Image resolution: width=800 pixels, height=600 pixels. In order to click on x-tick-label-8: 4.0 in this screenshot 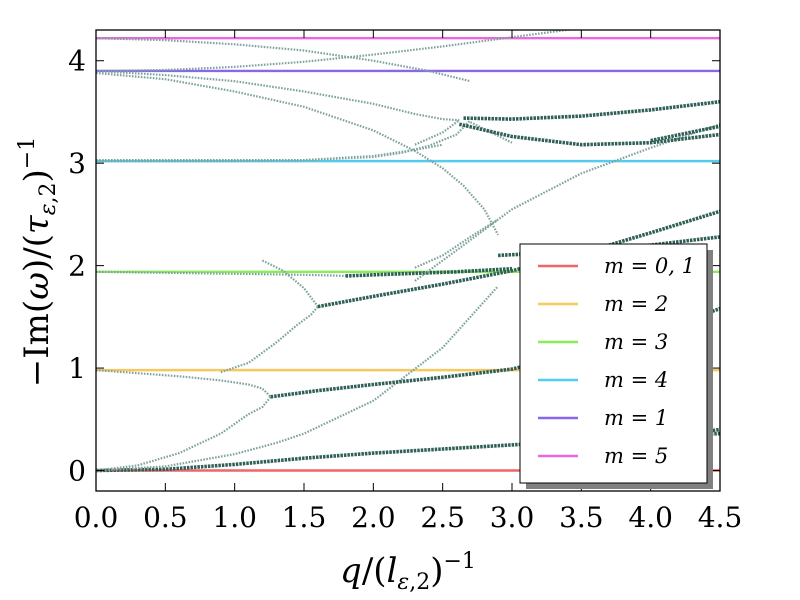, I will do `click(650, 517)`.